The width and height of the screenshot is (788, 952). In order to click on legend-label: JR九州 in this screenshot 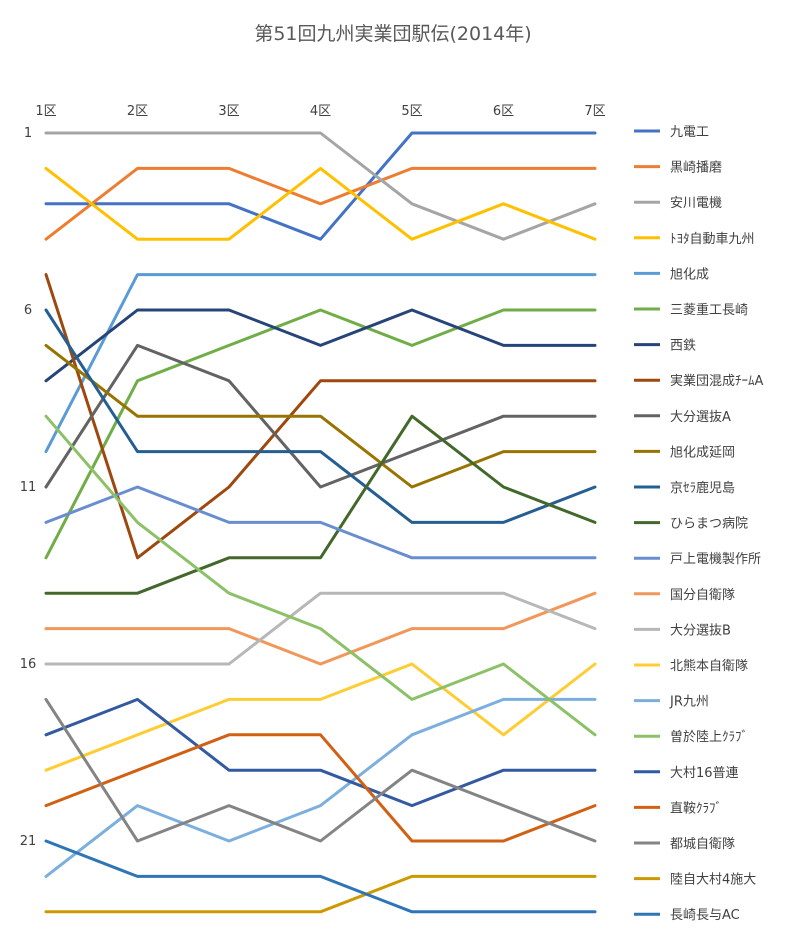, I will do `click(689, 702)`.